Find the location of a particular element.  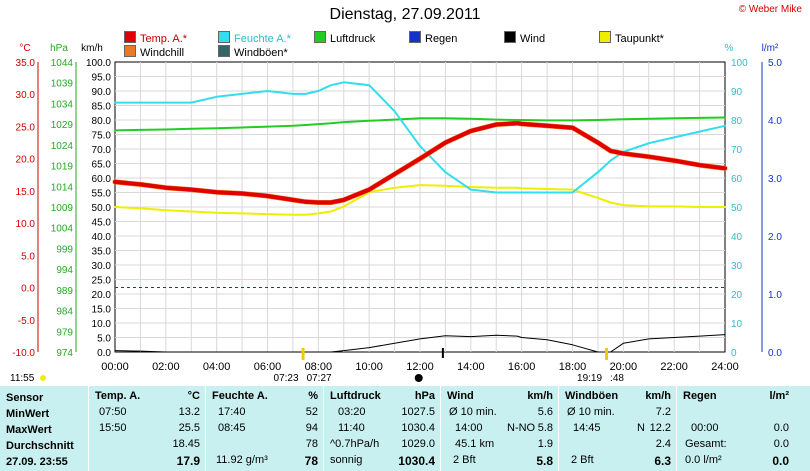

humidity-tick-label: 50 is located at coordinates (737, 208).